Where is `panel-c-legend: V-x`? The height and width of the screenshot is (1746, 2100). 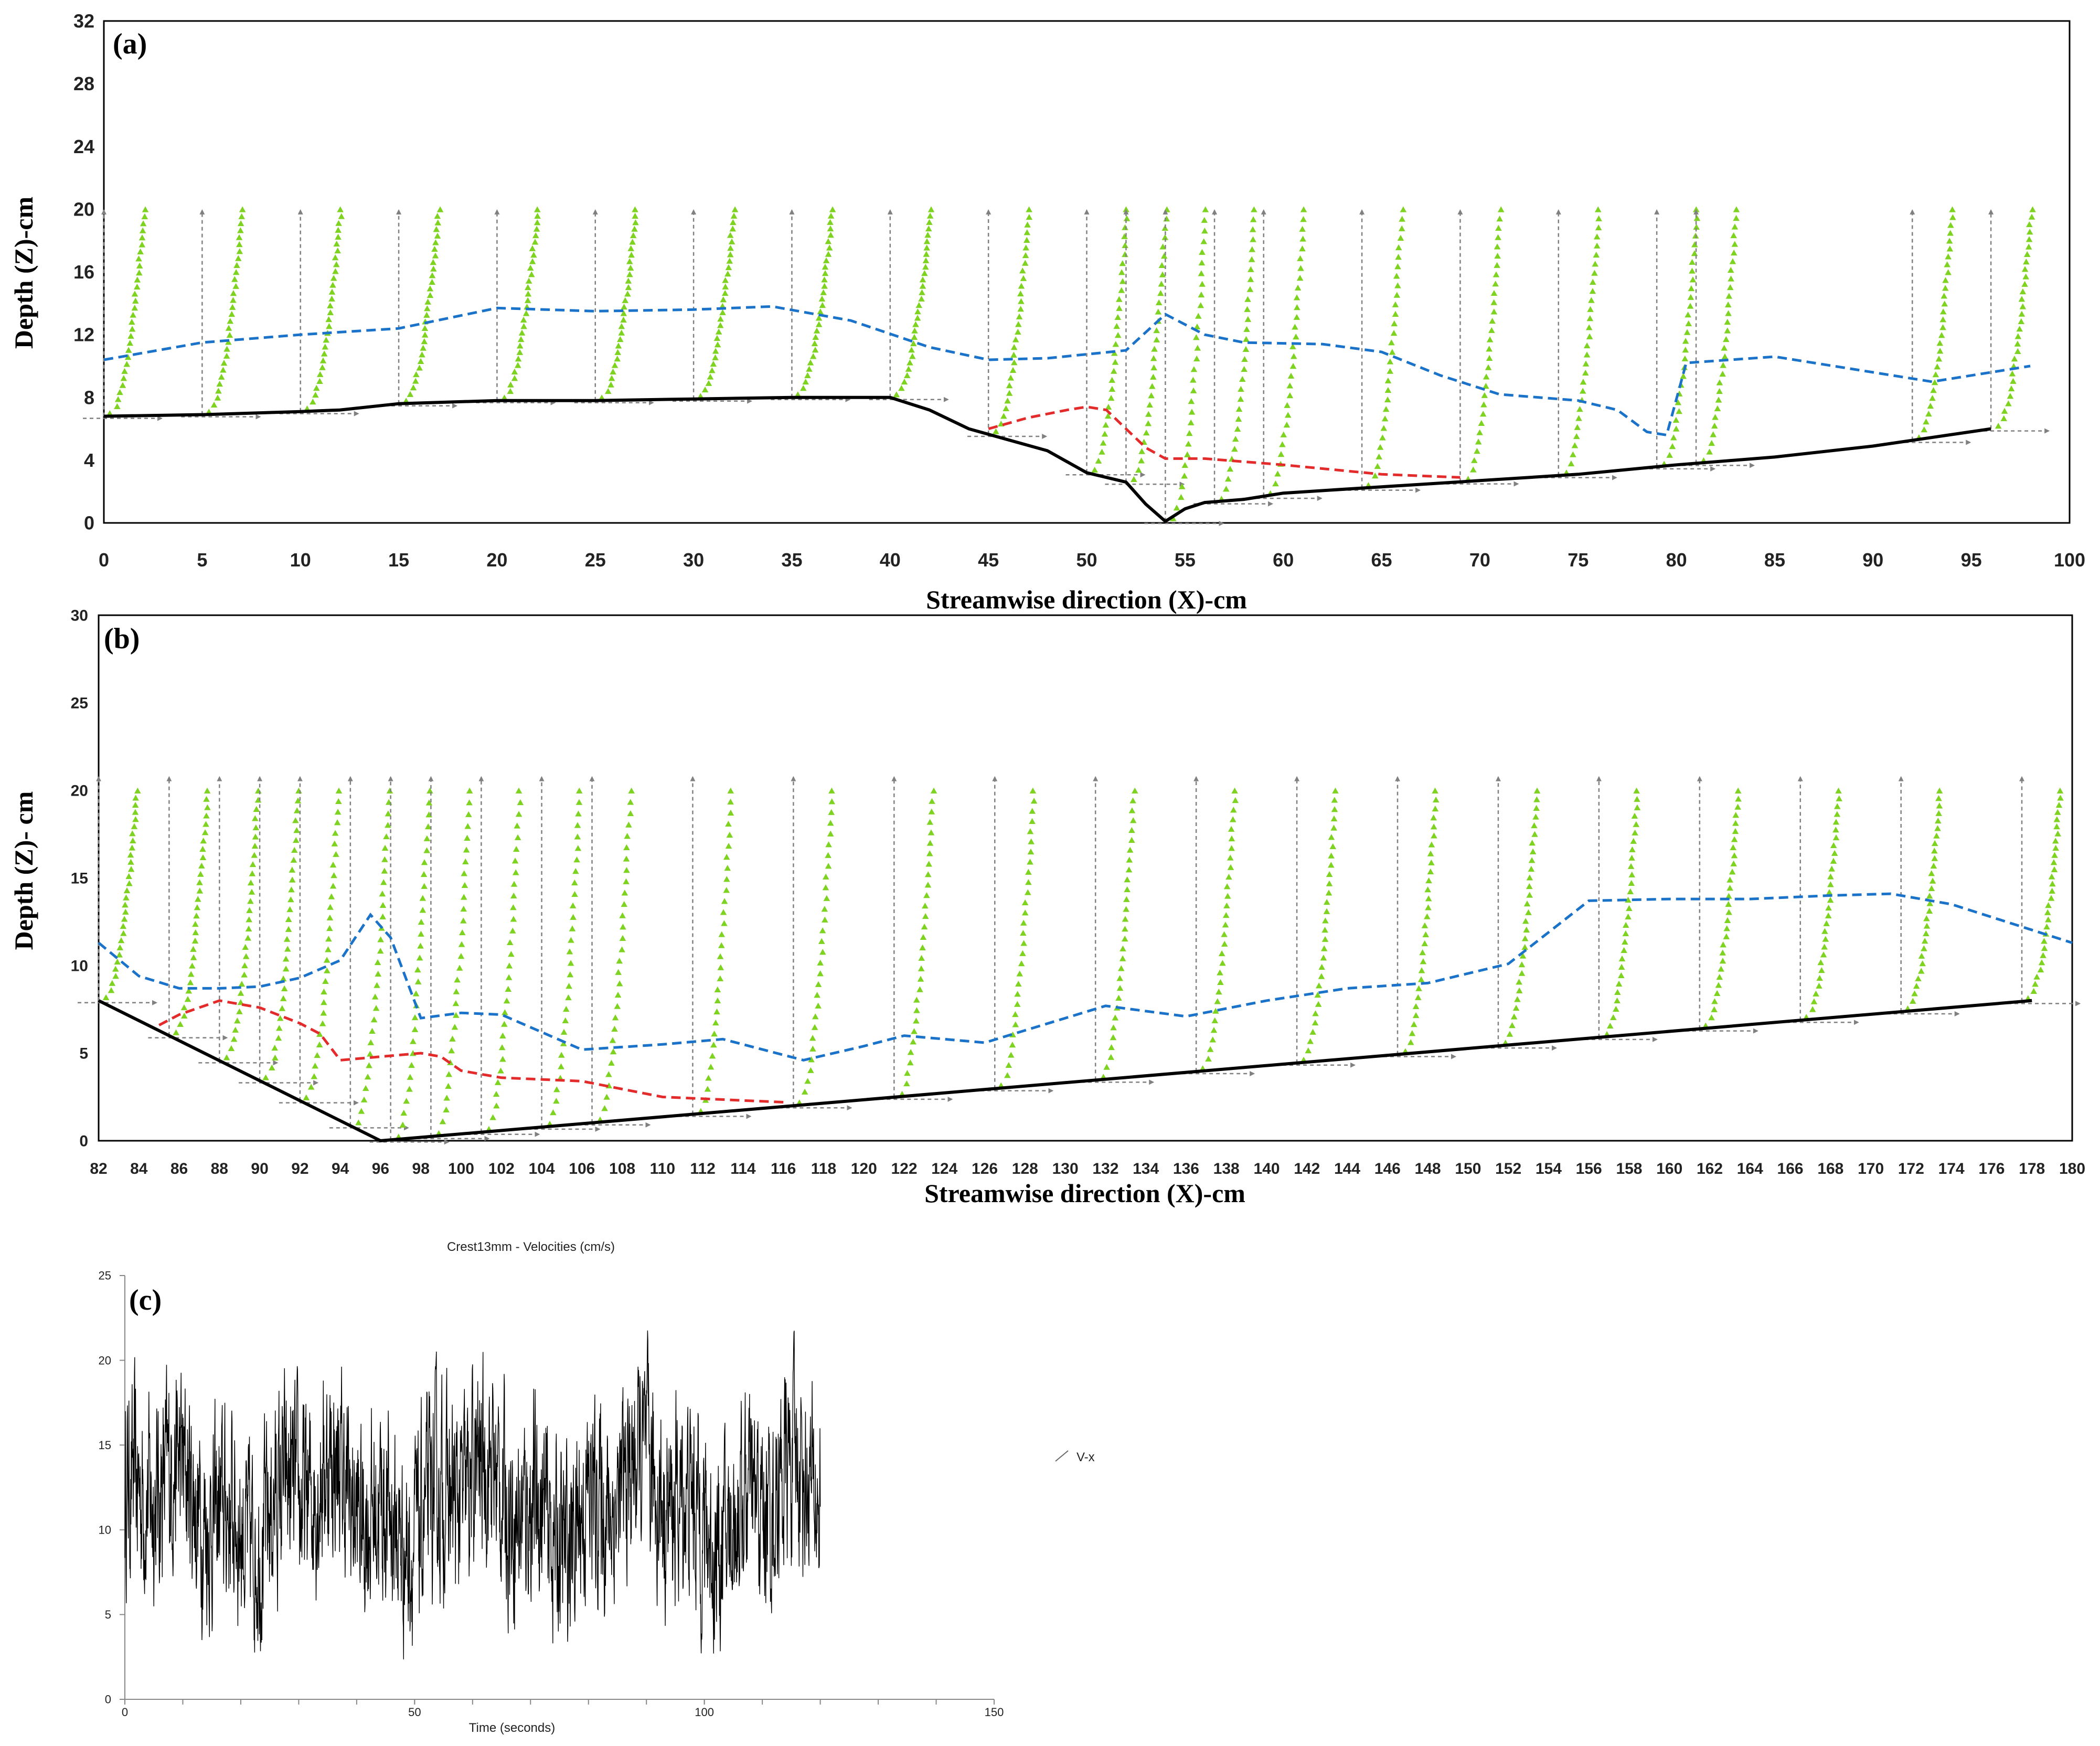
panel-c-legend: V-x is located at coordinates (1075, 1457).